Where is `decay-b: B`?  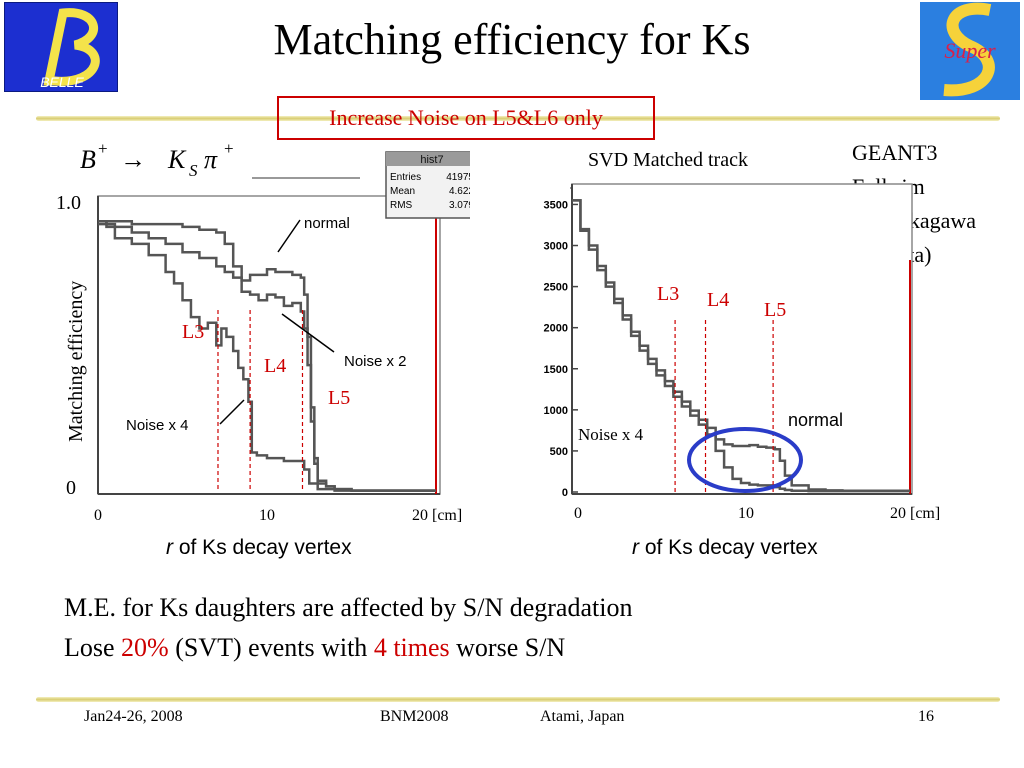
decay-b: B is located at coordinates (88, 159).